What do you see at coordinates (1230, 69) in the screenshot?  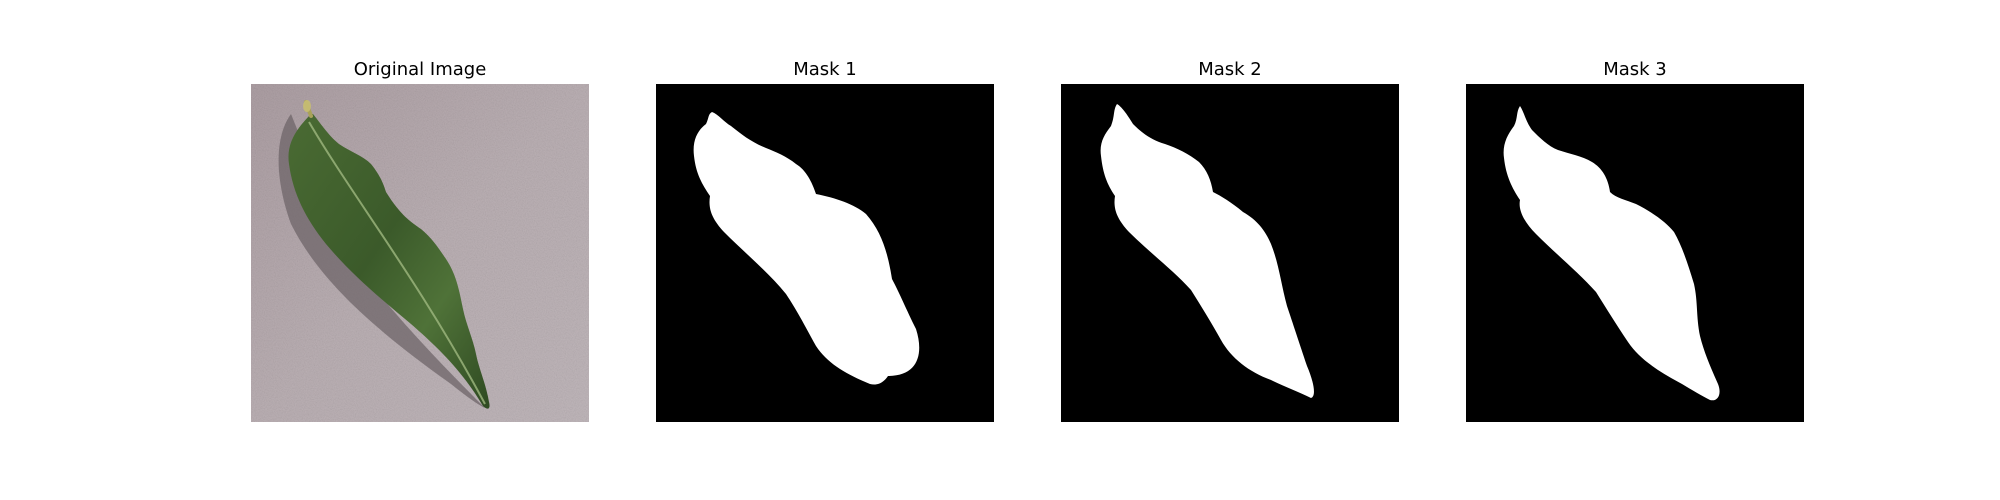 I see `panel-title: Mask 2` at bounding box center [1230, 69].